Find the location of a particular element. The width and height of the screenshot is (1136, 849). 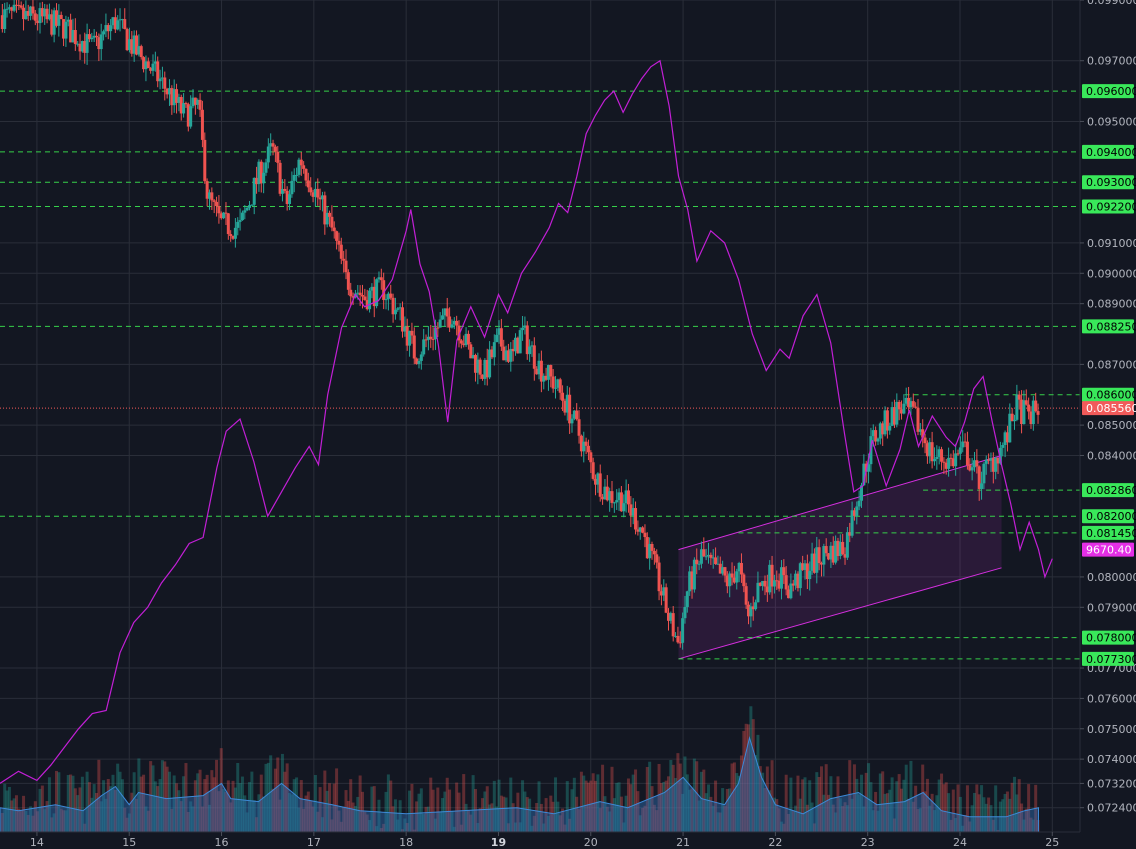

time-tick-label: 22 is located at coordinates (775, 842).